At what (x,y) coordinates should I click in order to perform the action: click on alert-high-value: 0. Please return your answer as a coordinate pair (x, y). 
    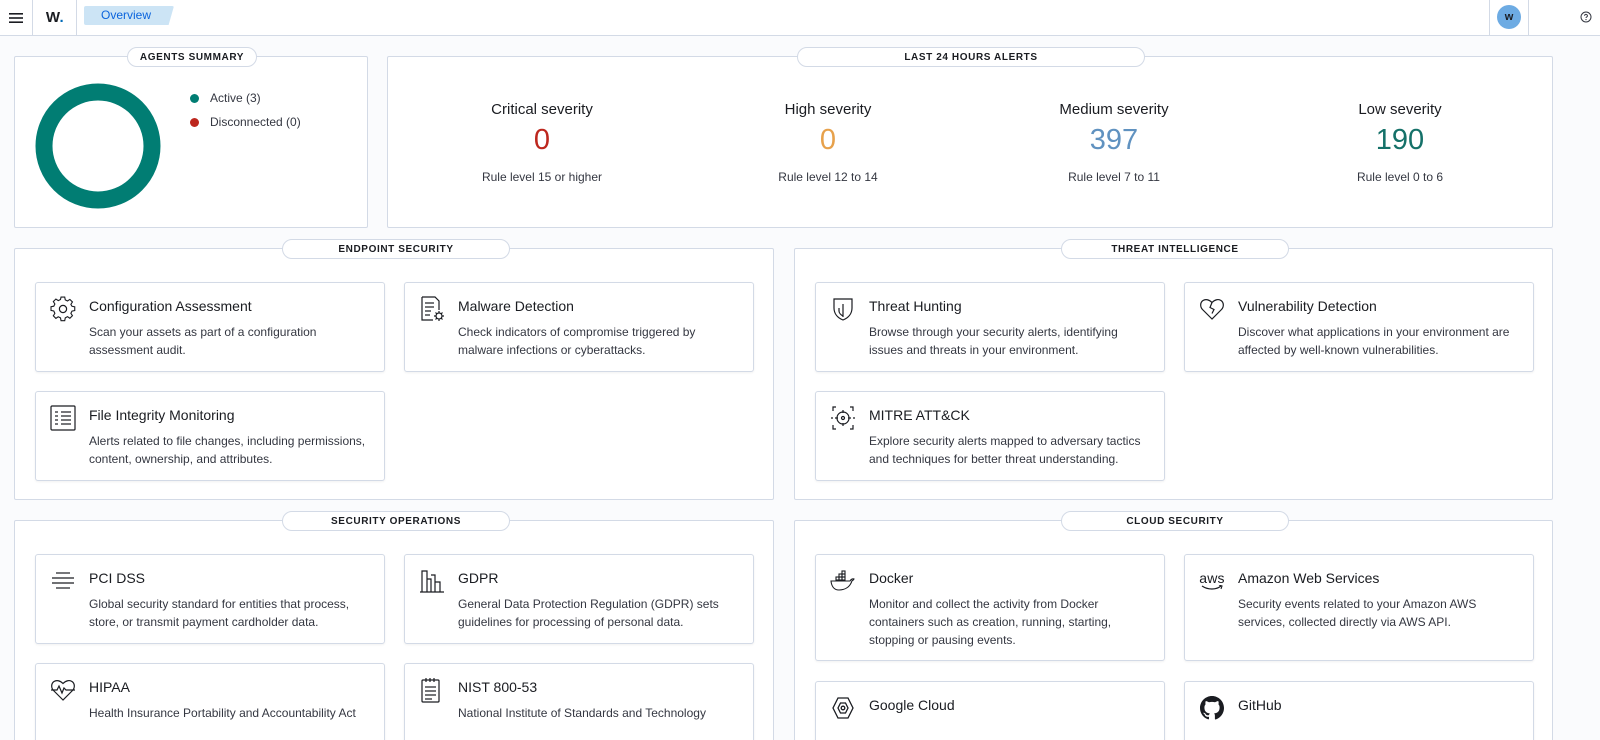
    Looking at the image, I should click on (828, 140).